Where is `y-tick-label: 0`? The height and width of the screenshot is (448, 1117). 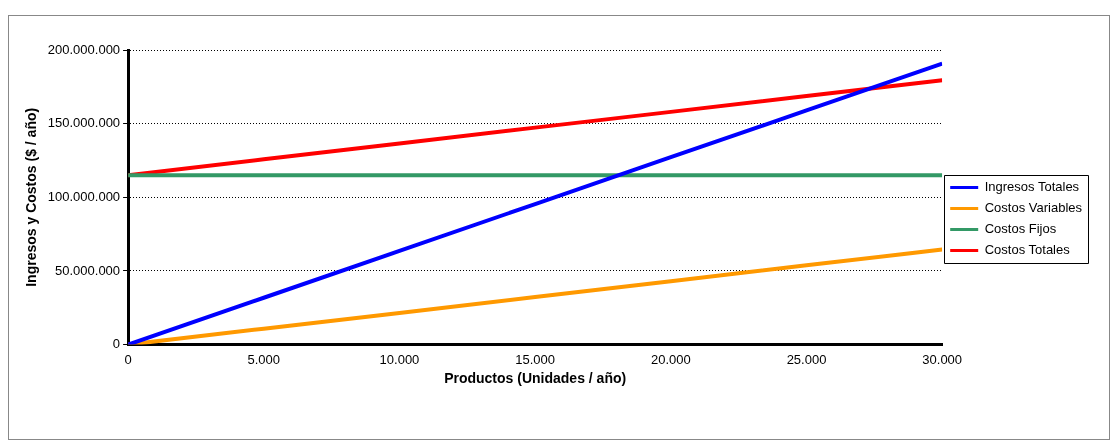 y-tick-label: 0 is located at coordinates (116, 344).